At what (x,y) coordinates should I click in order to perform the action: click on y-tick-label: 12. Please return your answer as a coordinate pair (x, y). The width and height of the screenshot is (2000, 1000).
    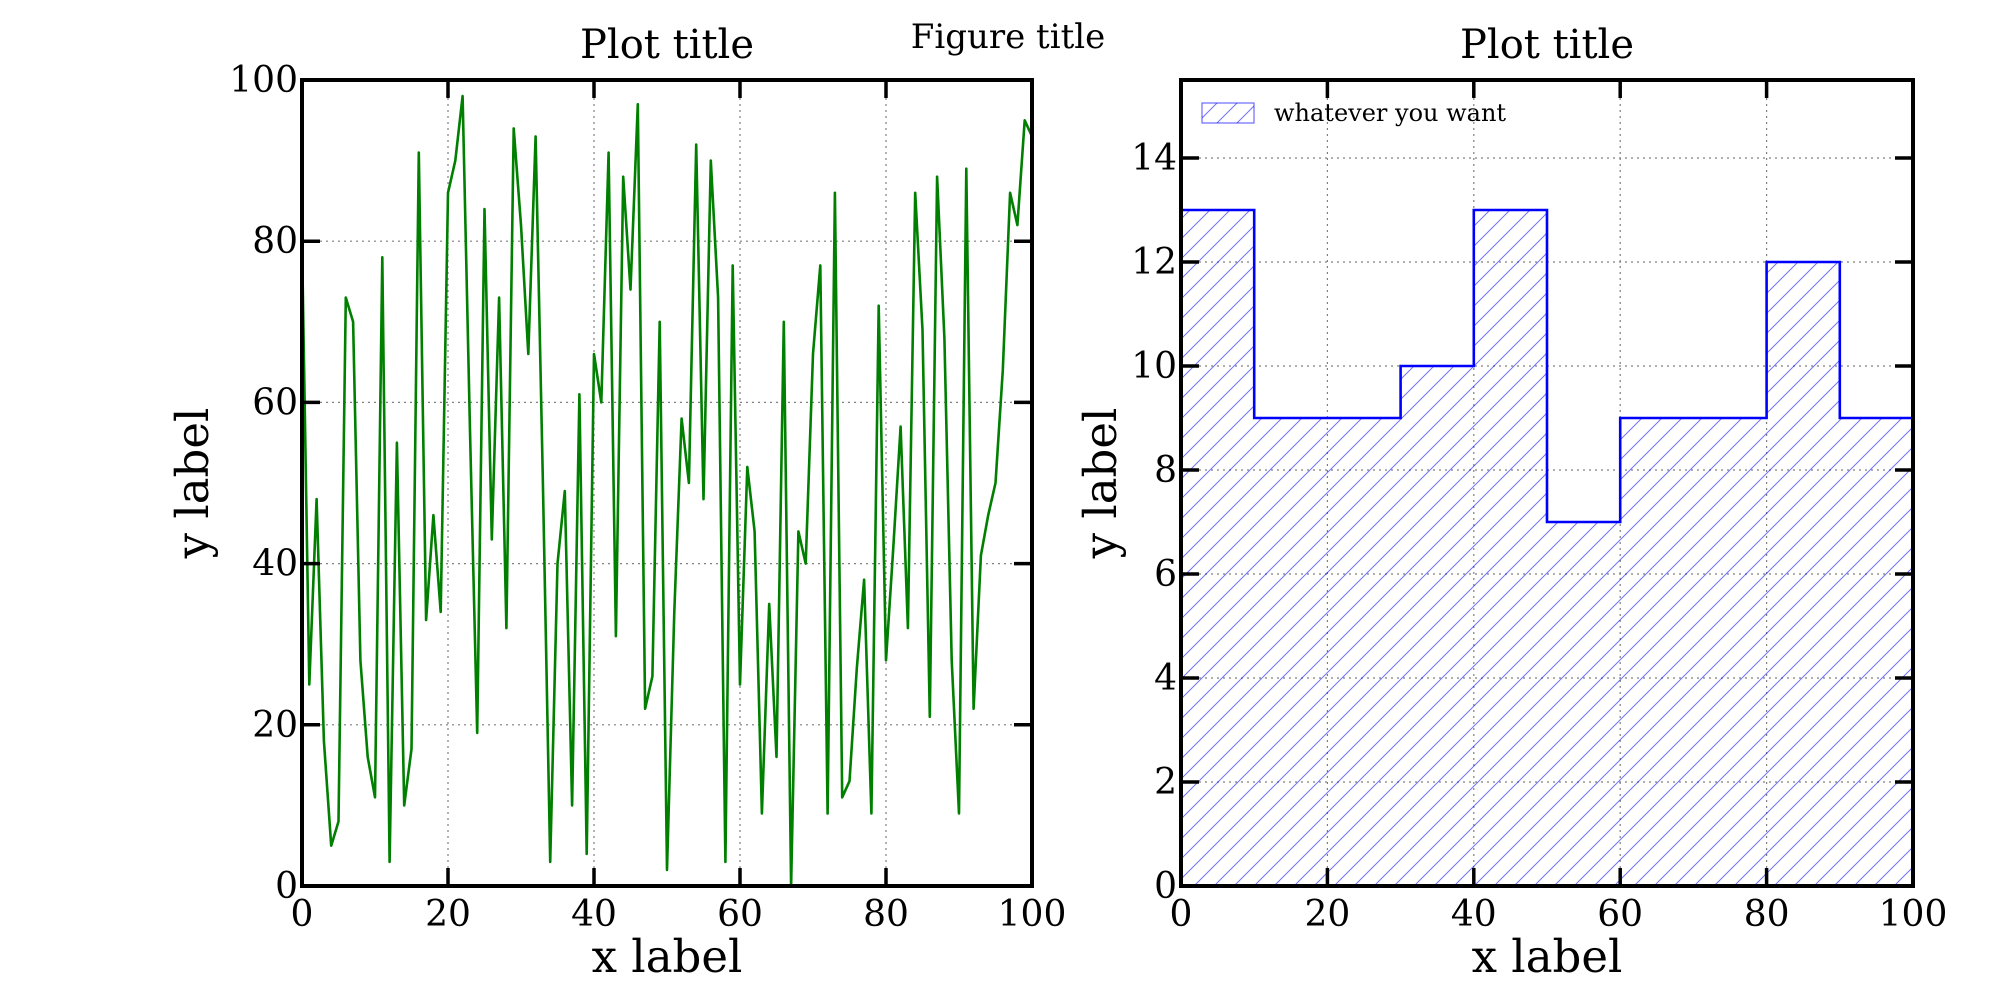
    Looking at the image, I should click on (1154, 262).